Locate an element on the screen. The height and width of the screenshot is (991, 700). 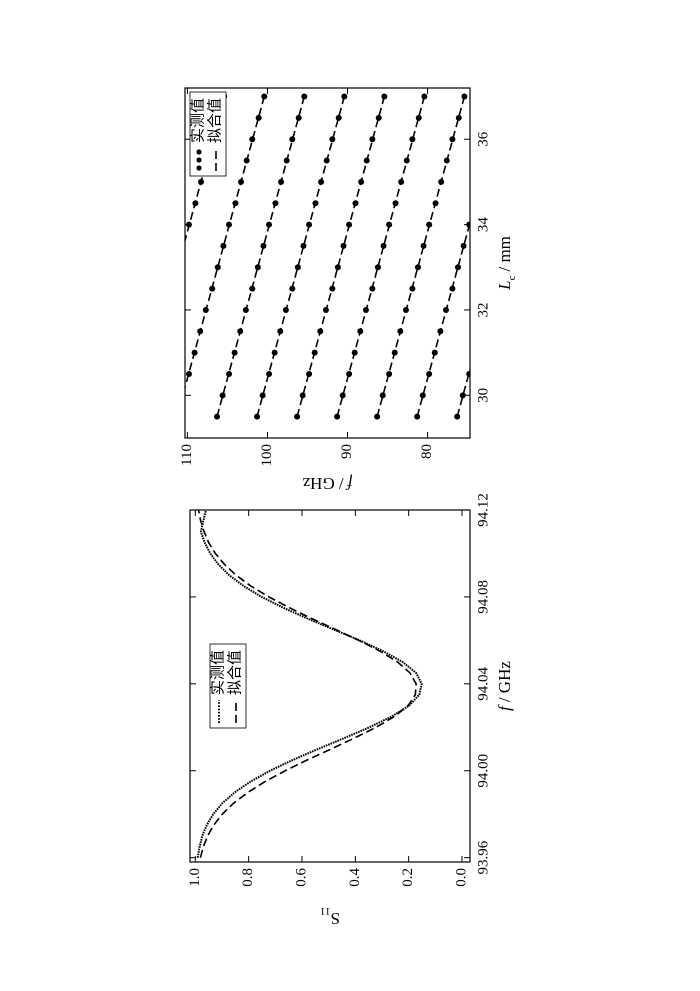
x-tick-label: 32 is located at coordinates (483, 309).